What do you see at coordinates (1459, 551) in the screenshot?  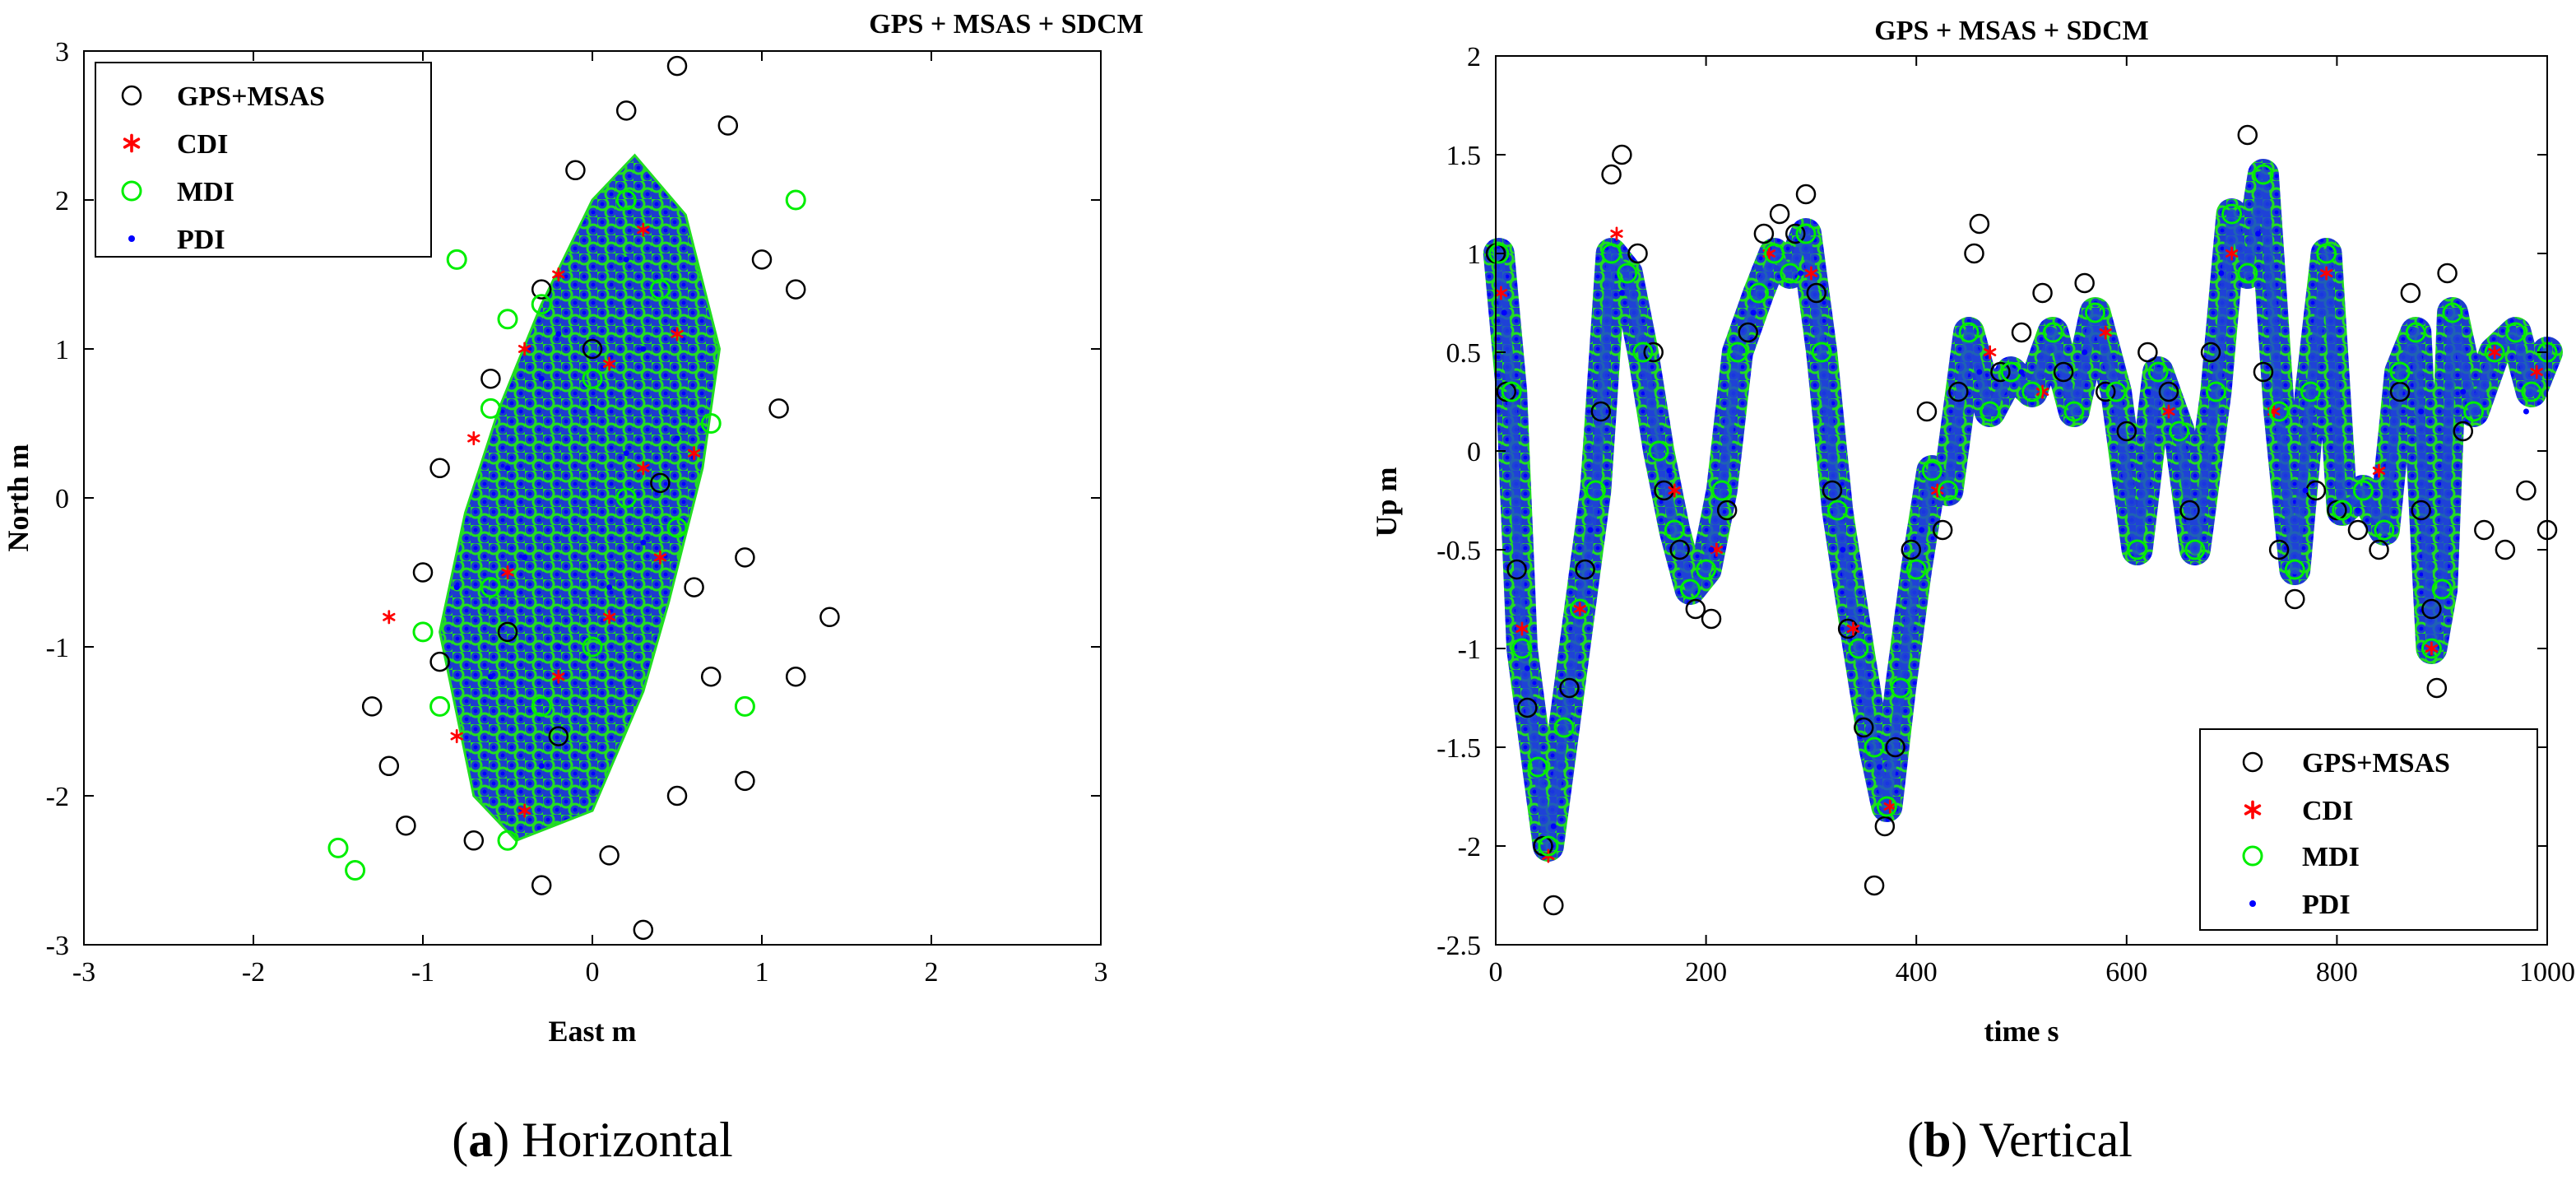 I see `y-tick-label: -0.5` at bounding box center [1459, 551].